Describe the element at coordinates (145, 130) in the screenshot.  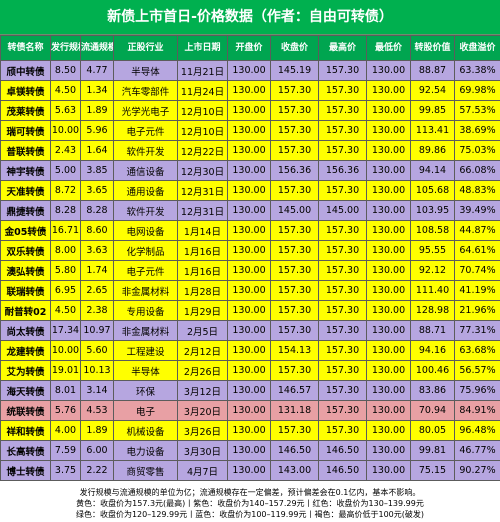
I see `cell-industry: 电子元件` at that location.